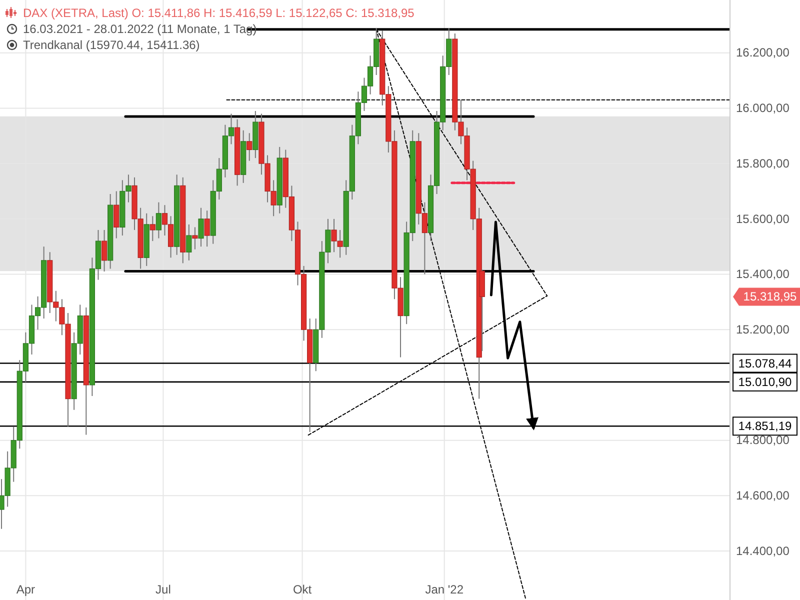  What do you see at coordinates (763, 53) in the screenshot?
I see `y-tick-label: 16.200,00` at bounding box center [763, 53].